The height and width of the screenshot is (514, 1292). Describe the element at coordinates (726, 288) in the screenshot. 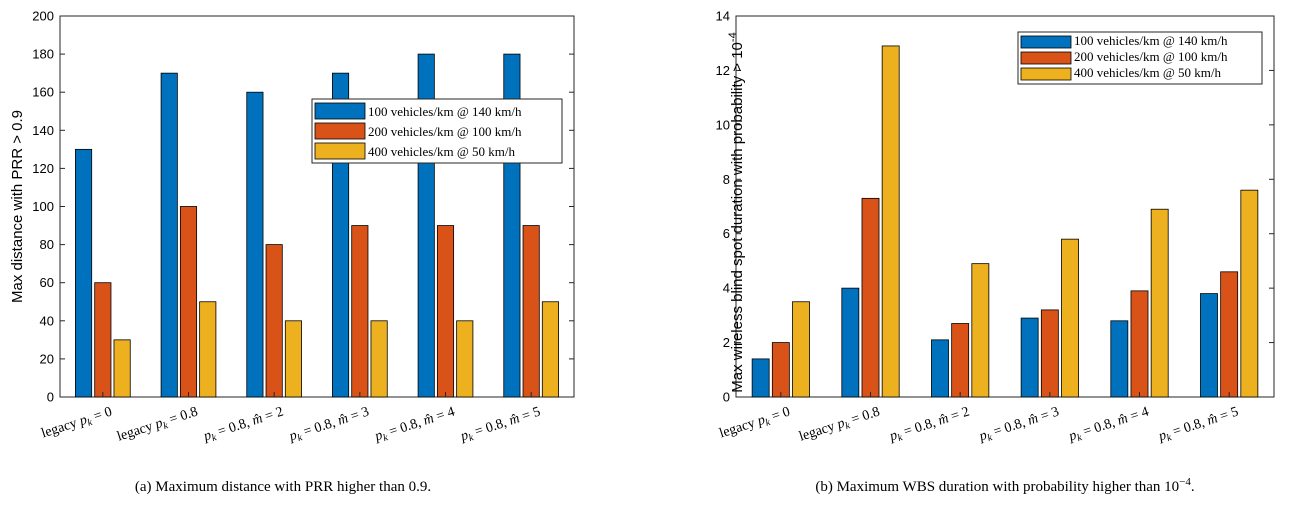

I see `chart-b-ytick-label: 4` at that location.